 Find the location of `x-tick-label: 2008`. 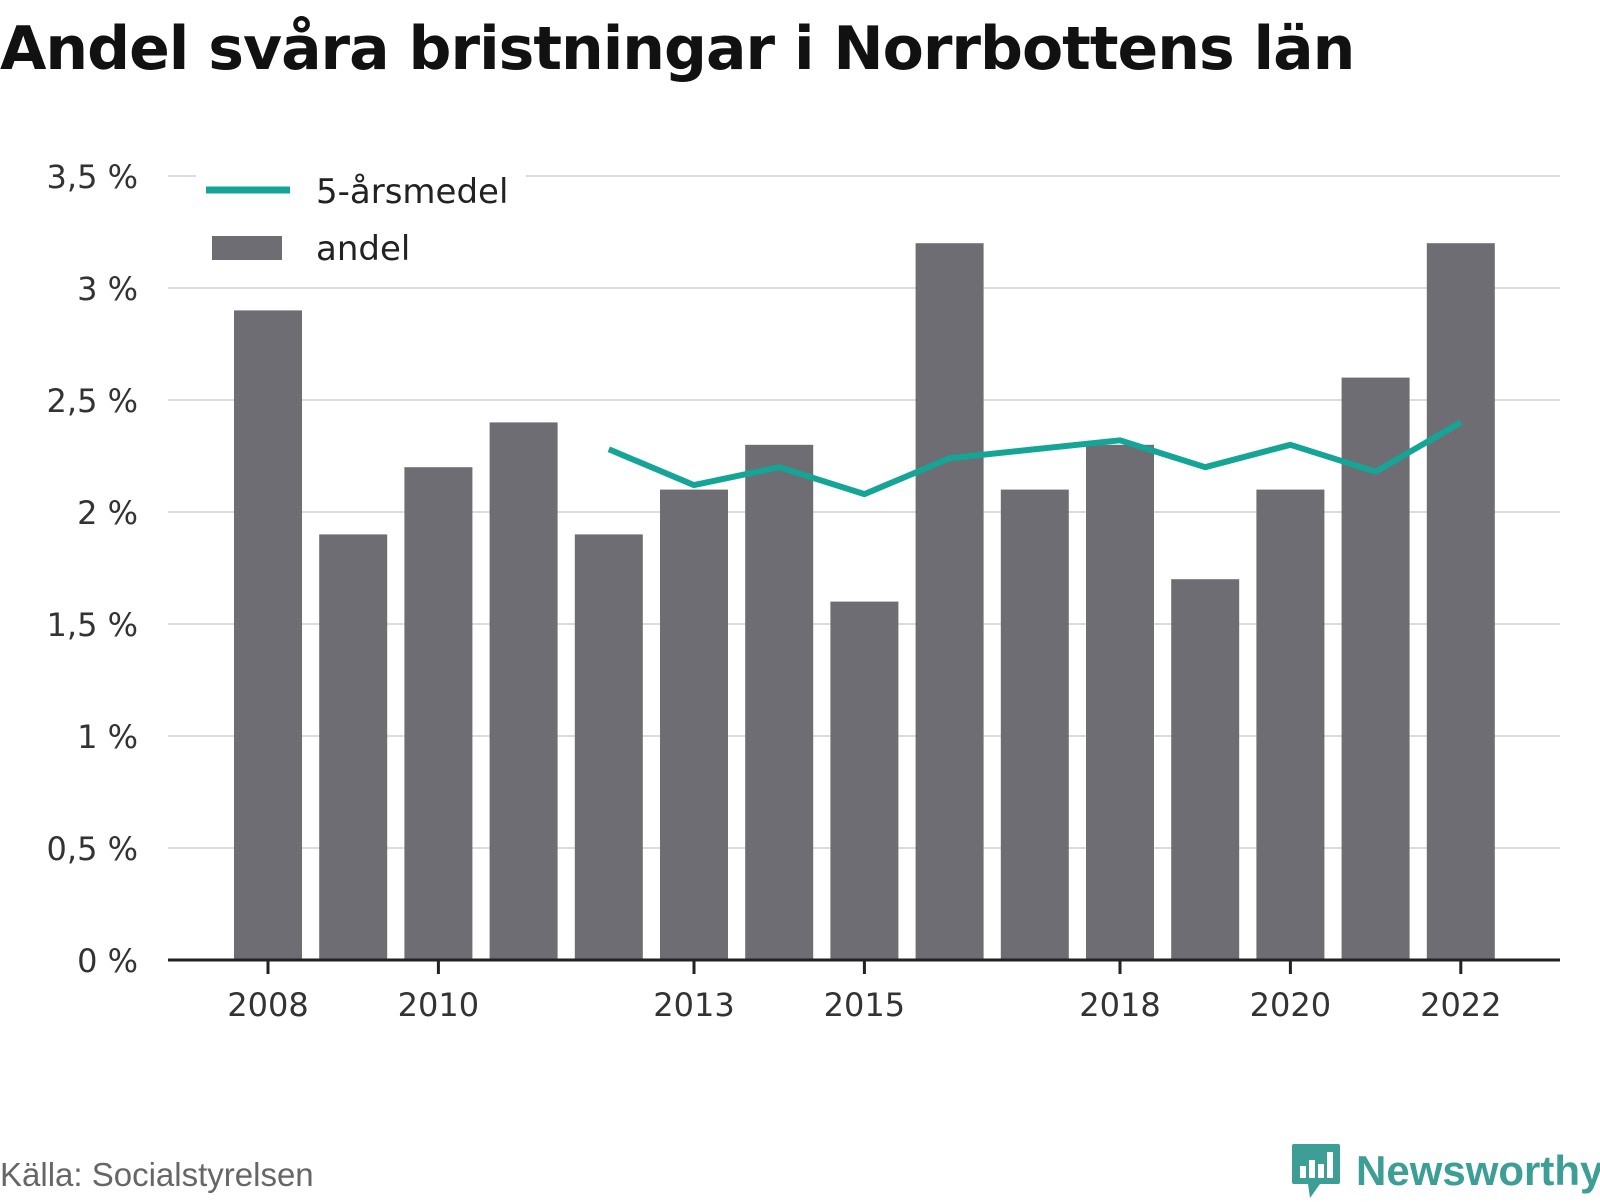

x-tick-label: 2008 is located at coordinates (267, 1005).